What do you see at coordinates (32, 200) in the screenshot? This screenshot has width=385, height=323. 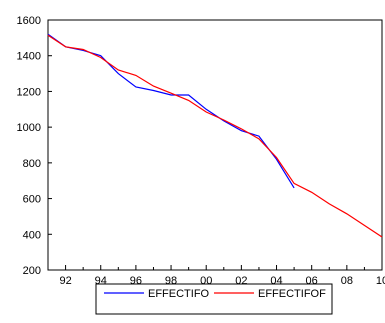 I see `y-tick-label: 600` at bounding box center [32, 200].